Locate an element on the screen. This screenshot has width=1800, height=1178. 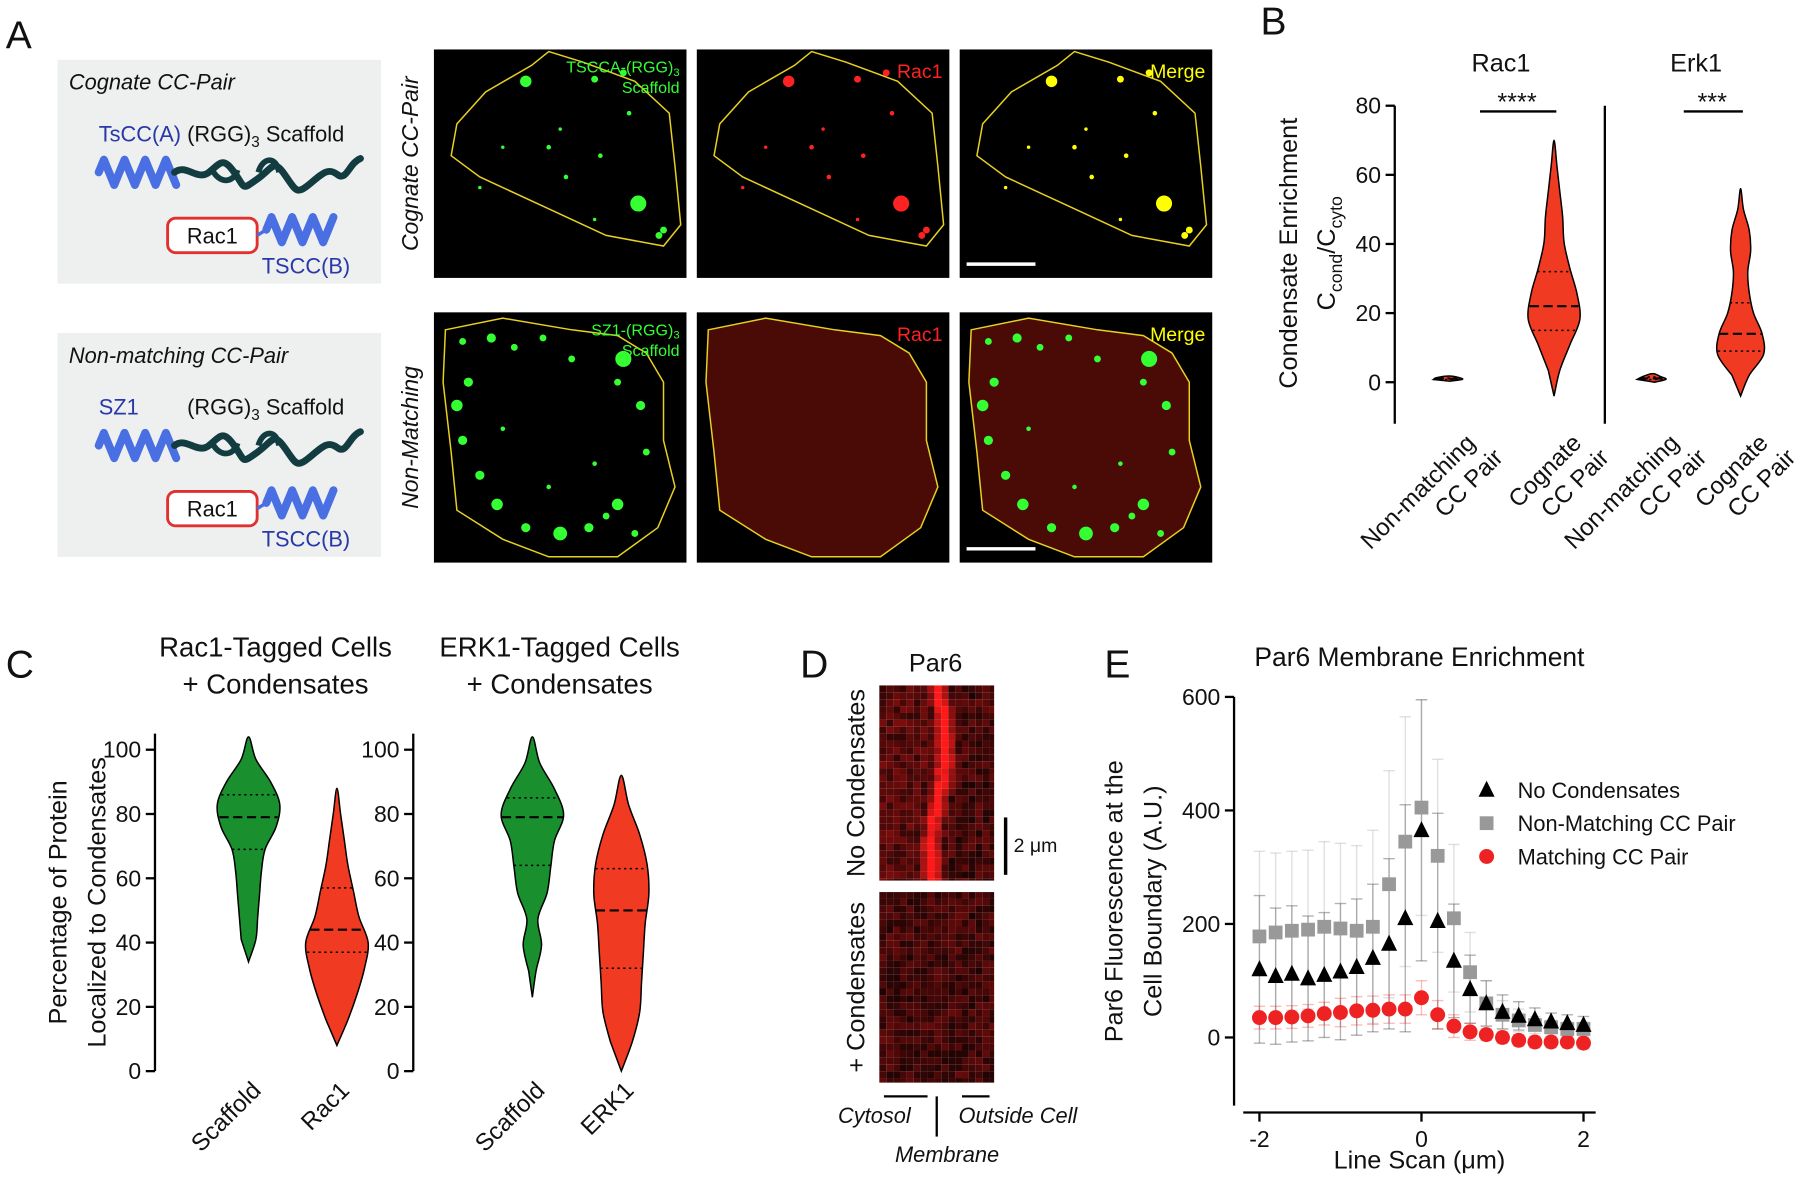
channel-label: Merge is located at coordinates (1177, 72).